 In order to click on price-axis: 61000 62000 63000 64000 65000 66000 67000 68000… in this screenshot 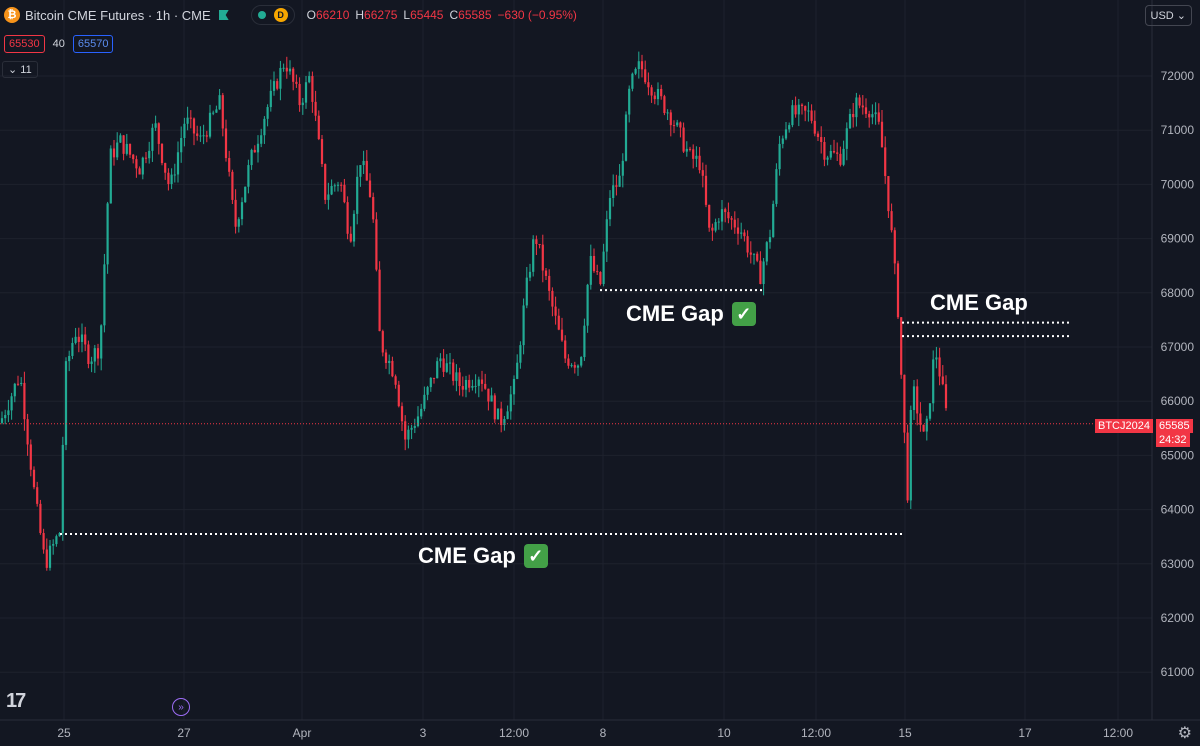, I will do `click(1178, 374)`.